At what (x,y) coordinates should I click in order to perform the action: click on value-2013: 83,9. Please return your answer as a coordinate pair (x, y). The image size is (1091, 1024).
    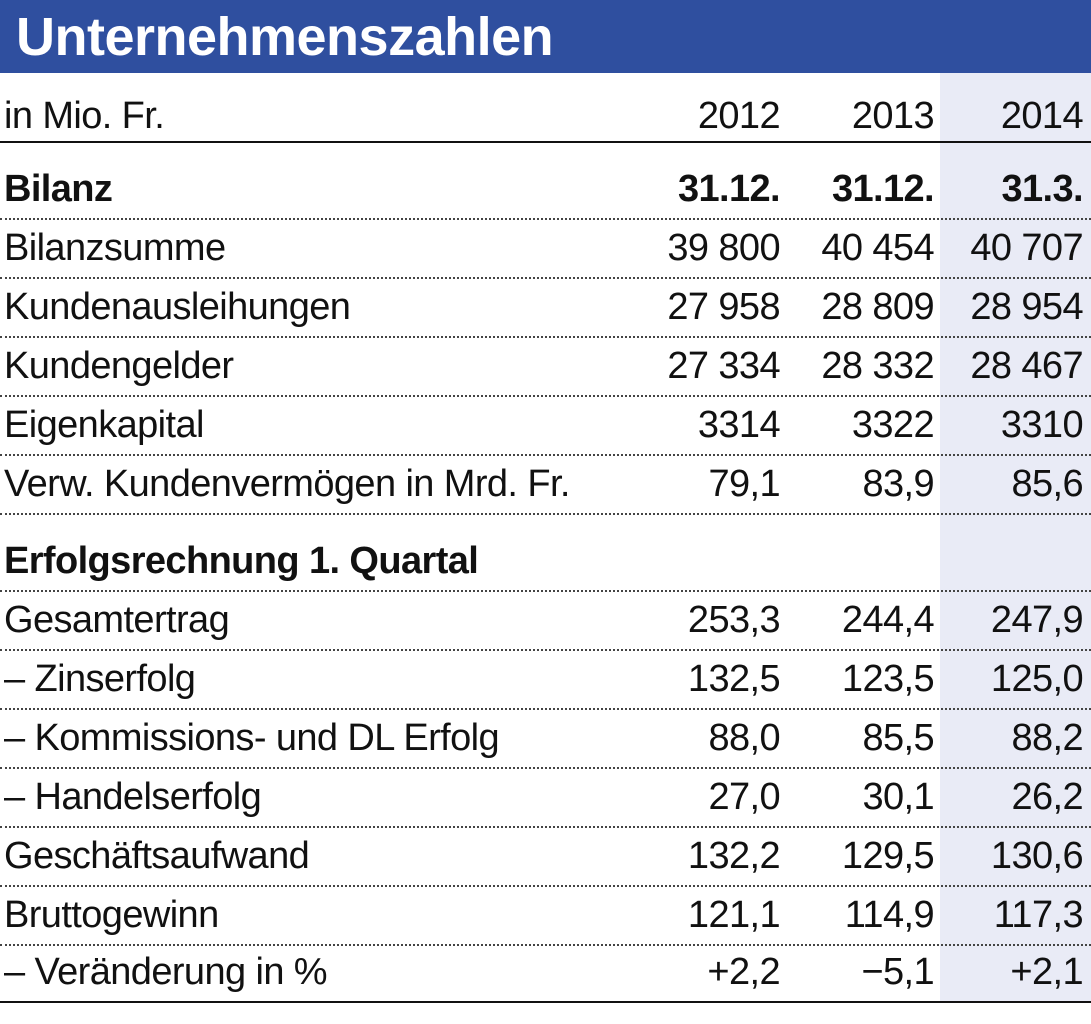
    Looking at the image, I should click on (898, 484).